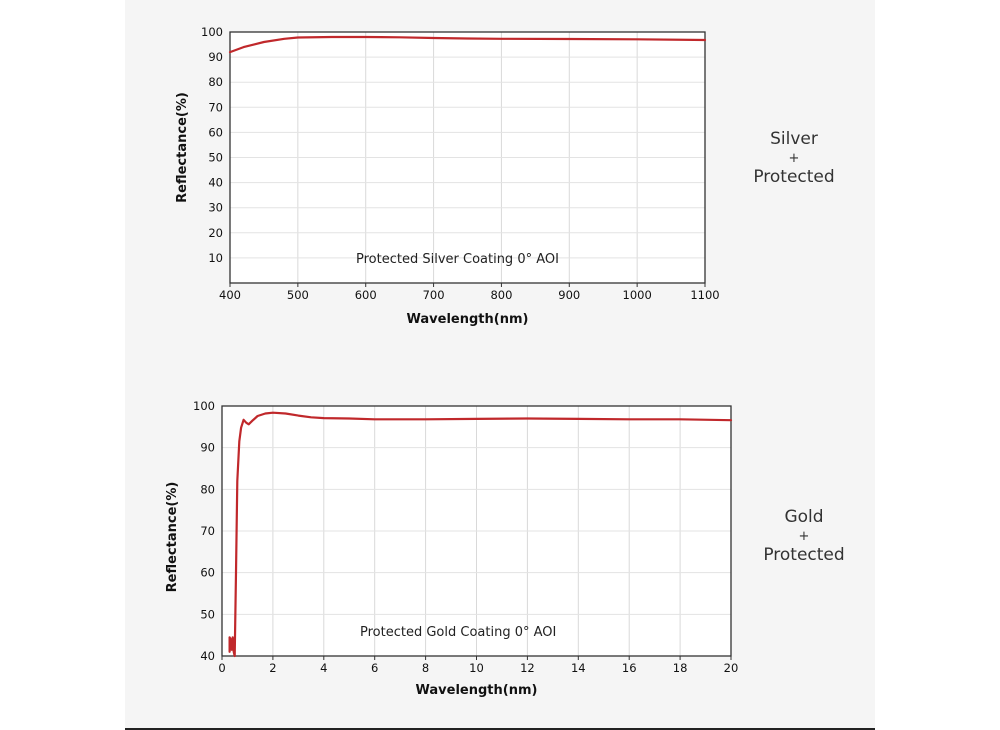  I want to click on silver-side-label: Silver + Protected, so click(794, 158).